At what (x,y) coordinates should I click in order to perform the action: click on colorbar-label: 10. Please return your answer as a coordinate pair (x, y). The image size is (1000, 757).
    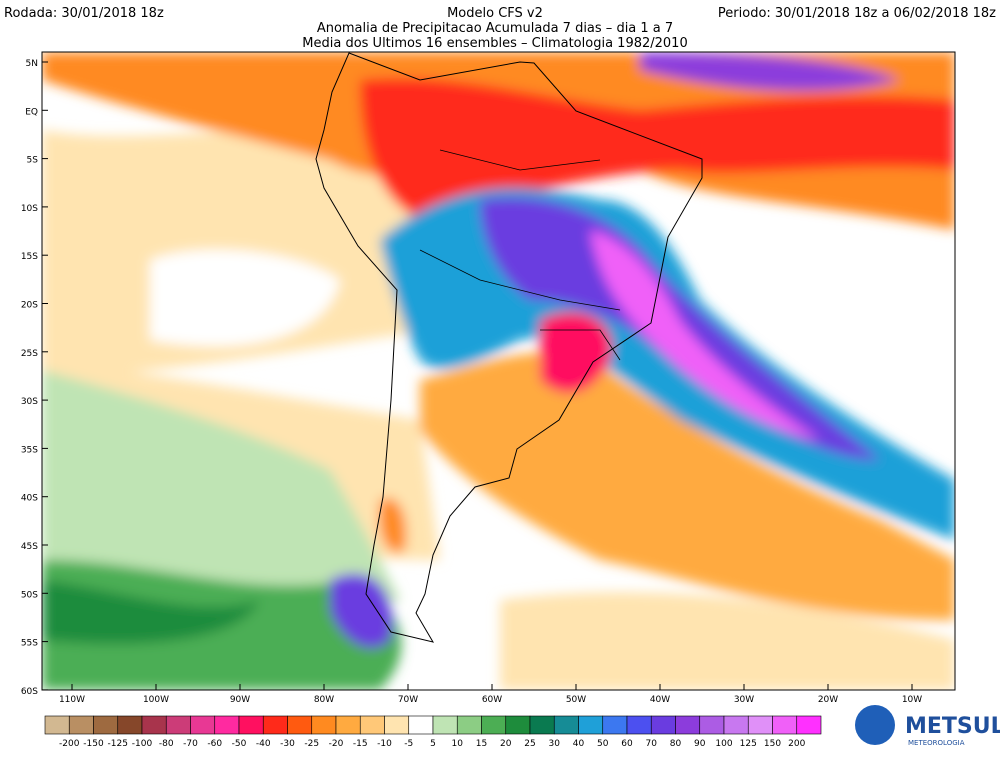
    Looking at the image, I should click on (458, 744).